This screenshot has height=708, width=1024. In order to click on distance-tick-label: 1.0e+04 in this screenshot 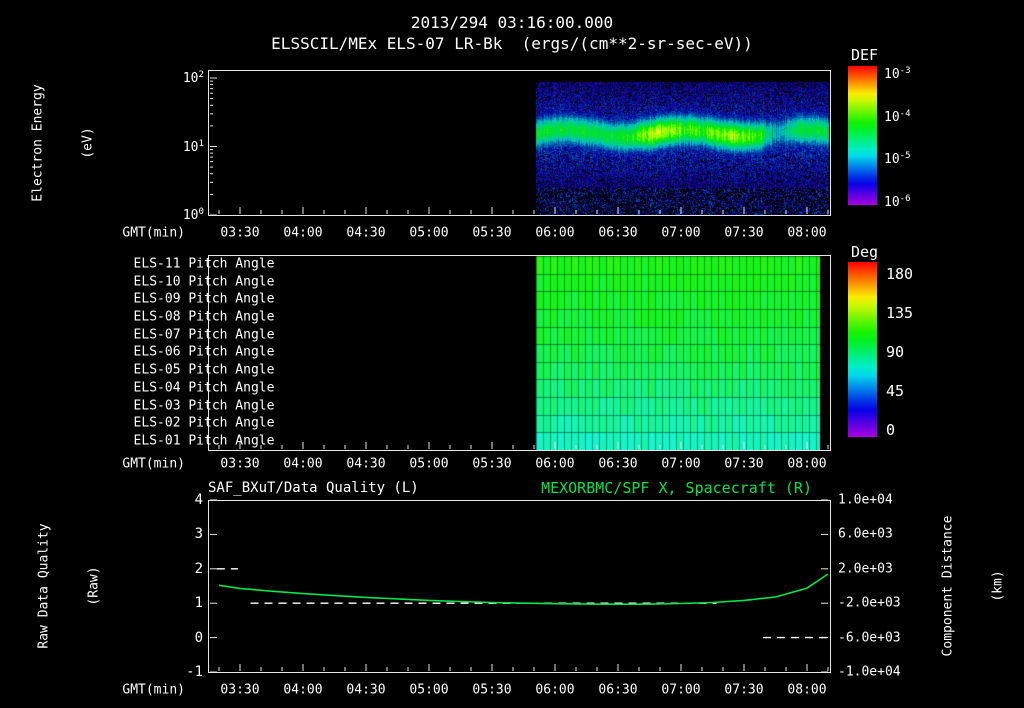, I will do `click(865, 500)`.